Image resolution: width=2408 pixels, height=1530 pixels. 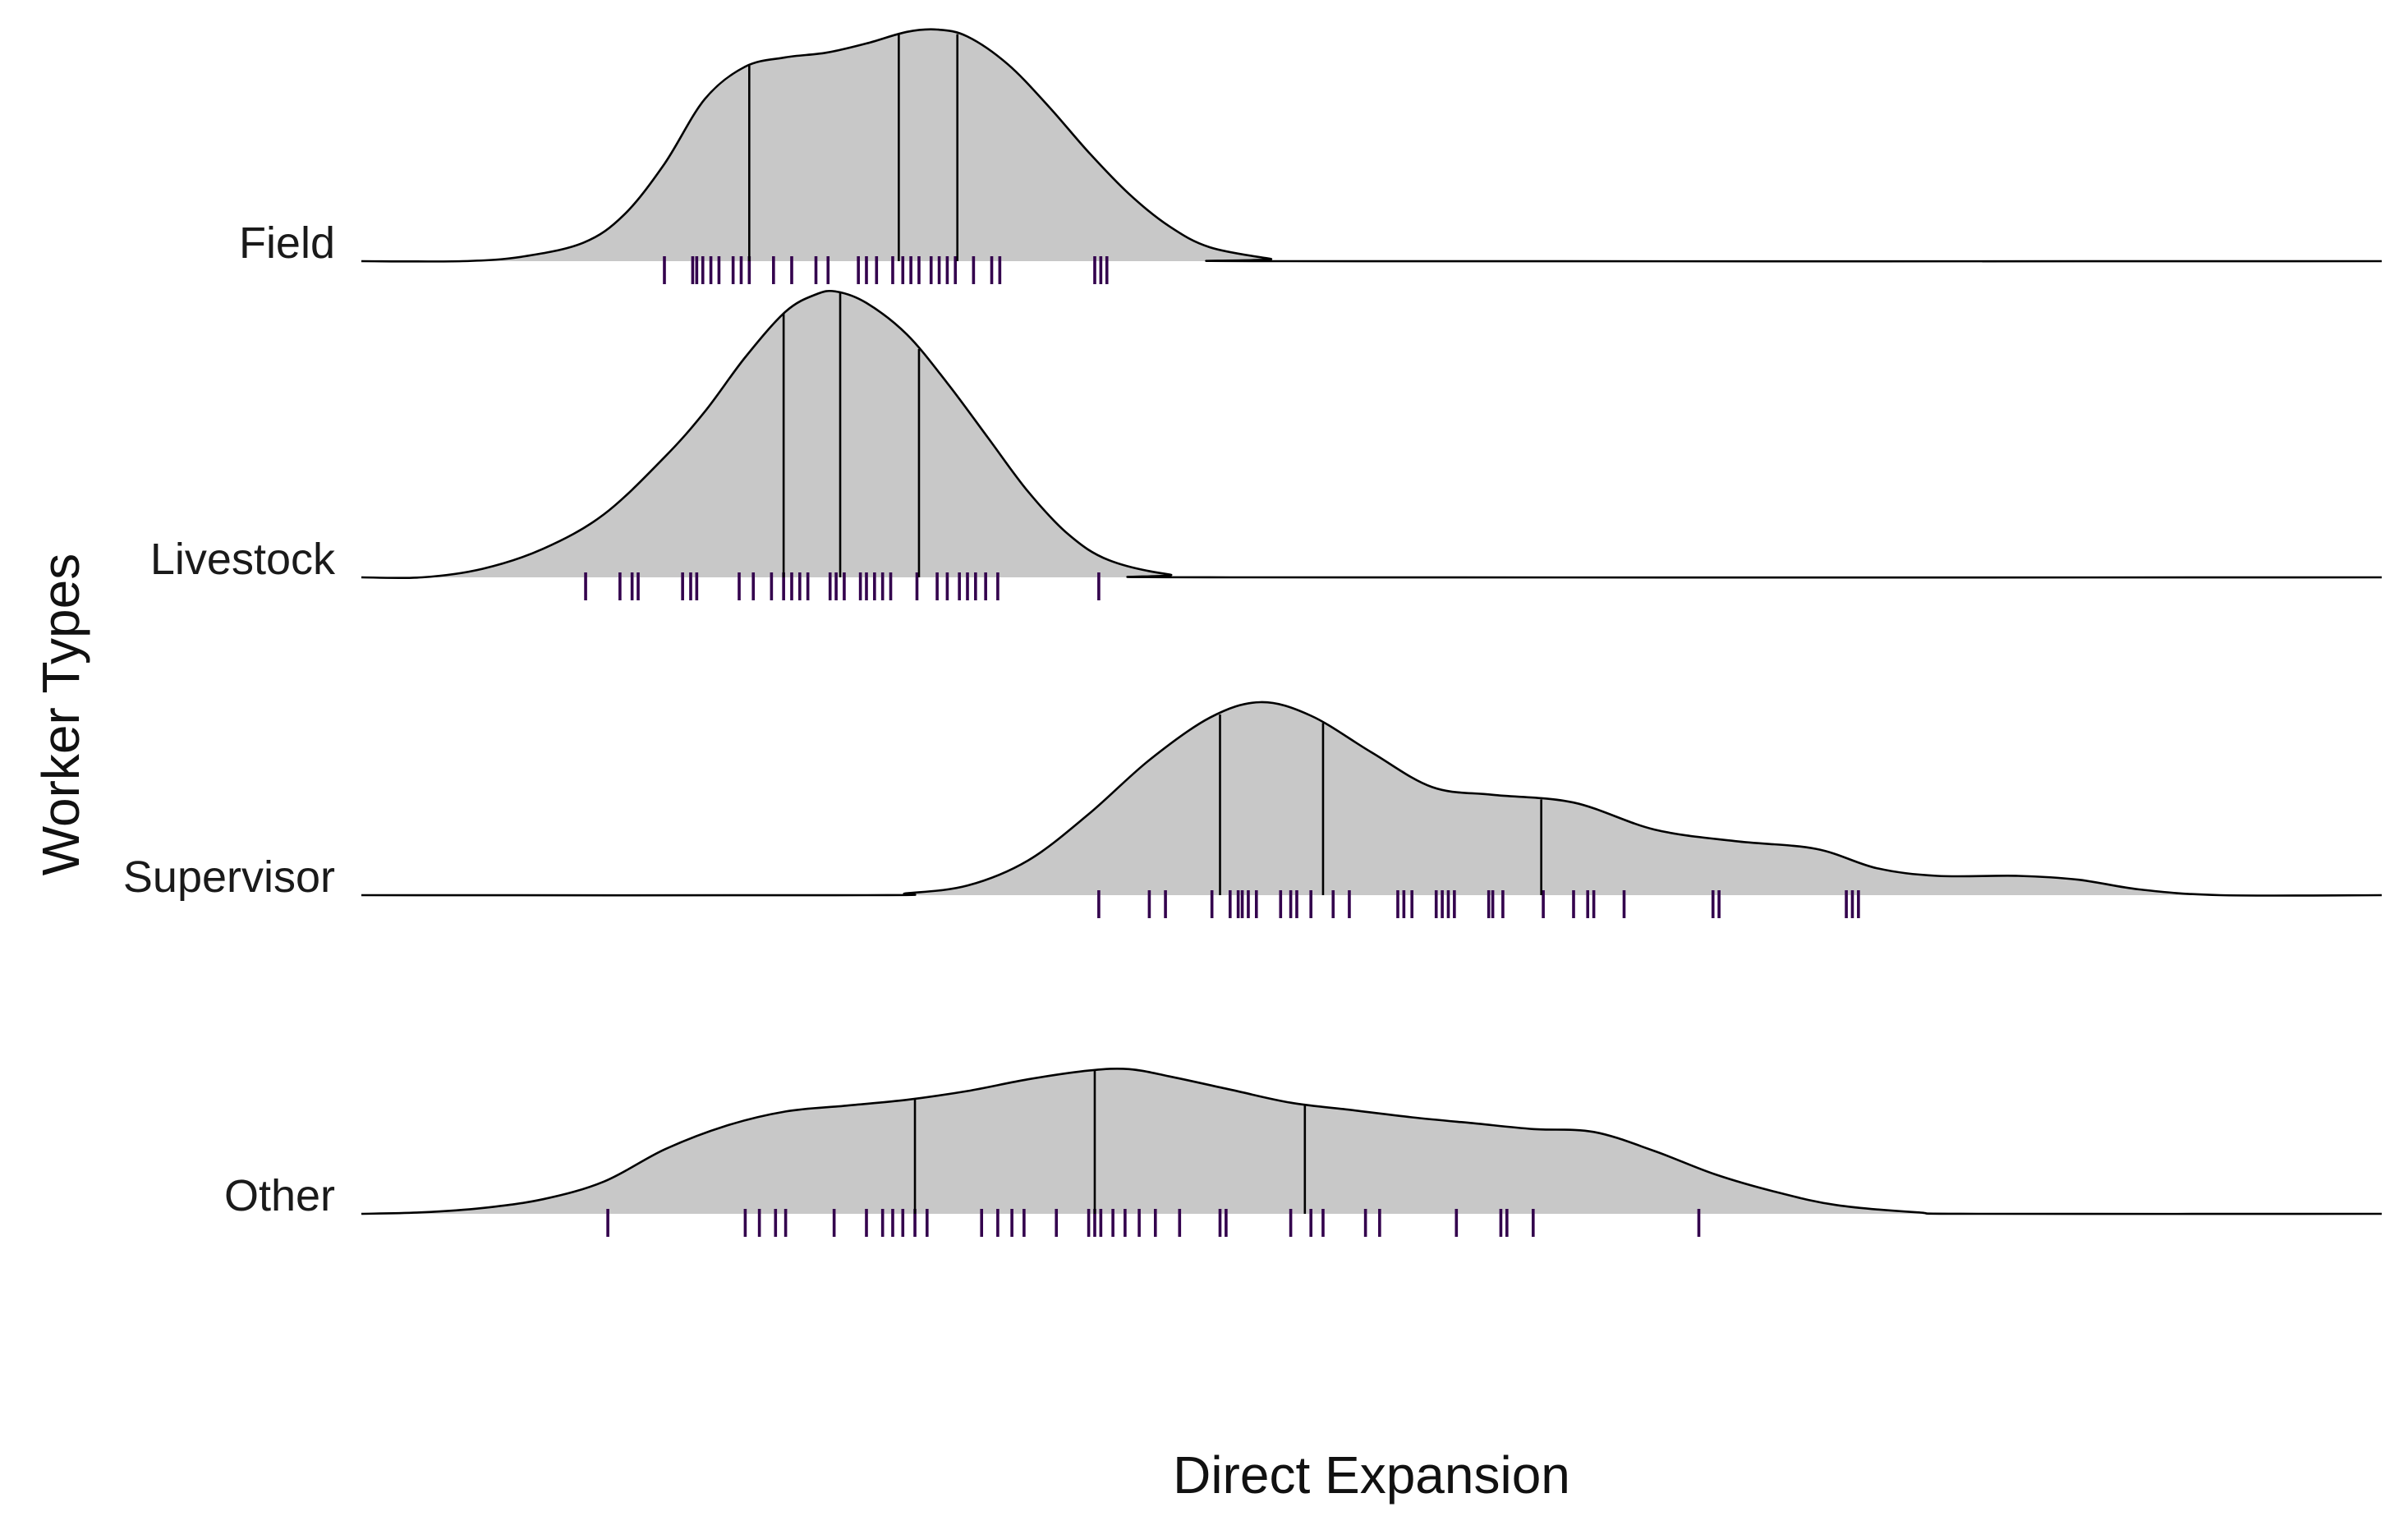 What do you see at coordinates (1371, 1475) in the screenshot?
I see `x-axis-title: Direct Expansion` at bounding box center [1371, 1475].